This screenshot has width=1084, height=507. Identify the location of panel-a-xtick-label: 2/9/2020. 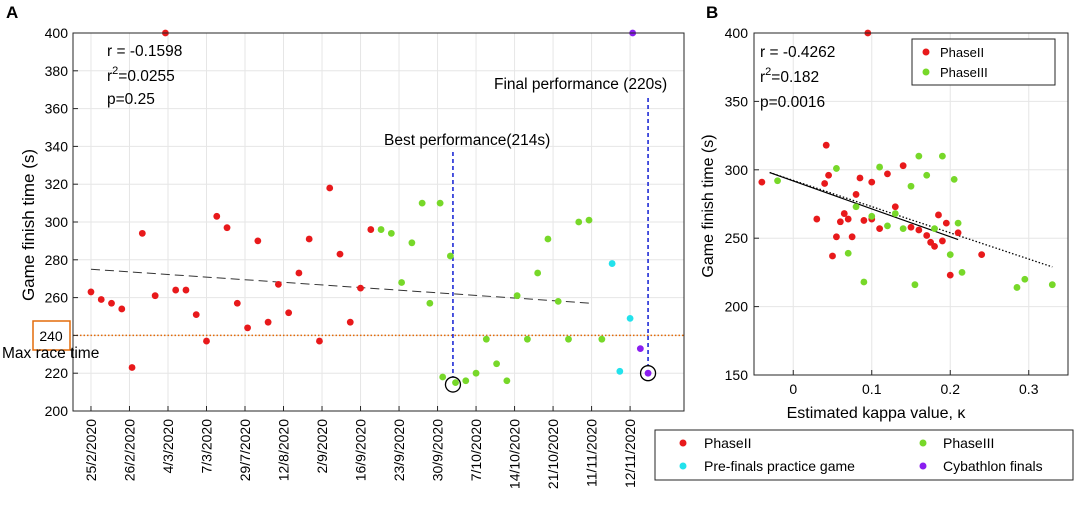
(322, 446).